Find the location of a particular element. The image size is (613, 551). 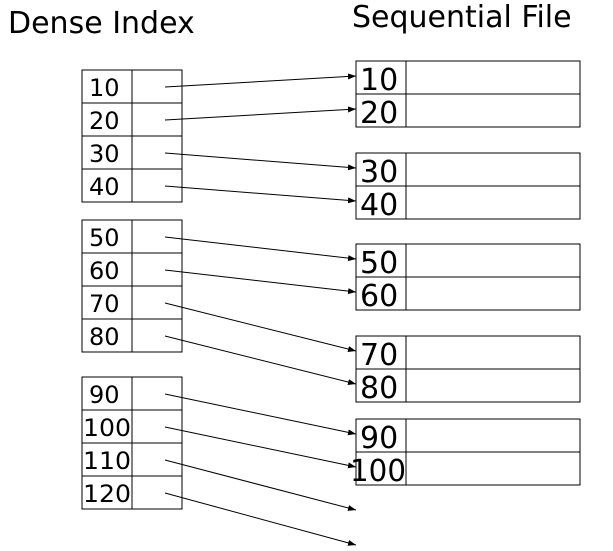

index-key-label: 30 is located at coordinates (104, 154).